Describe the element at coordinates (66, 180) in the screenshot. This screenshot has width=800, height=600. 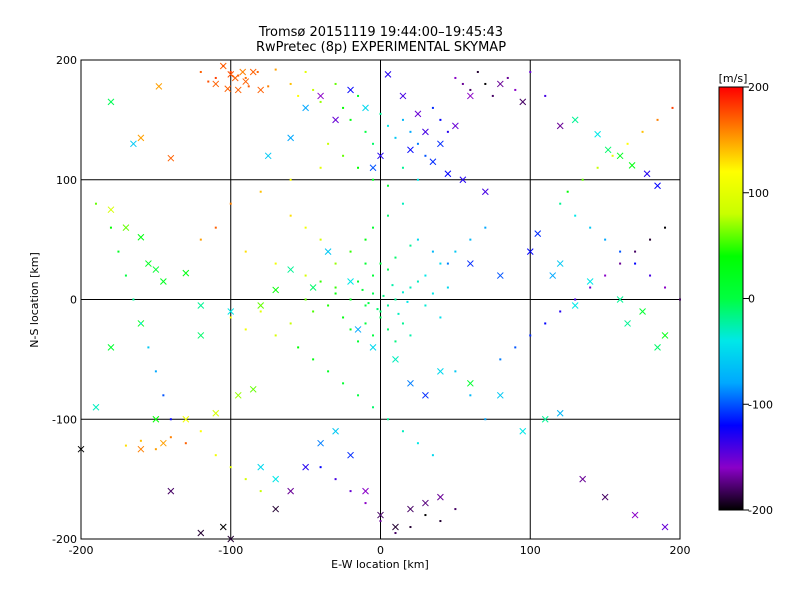
I see `y-tick-label: 100` at that location.